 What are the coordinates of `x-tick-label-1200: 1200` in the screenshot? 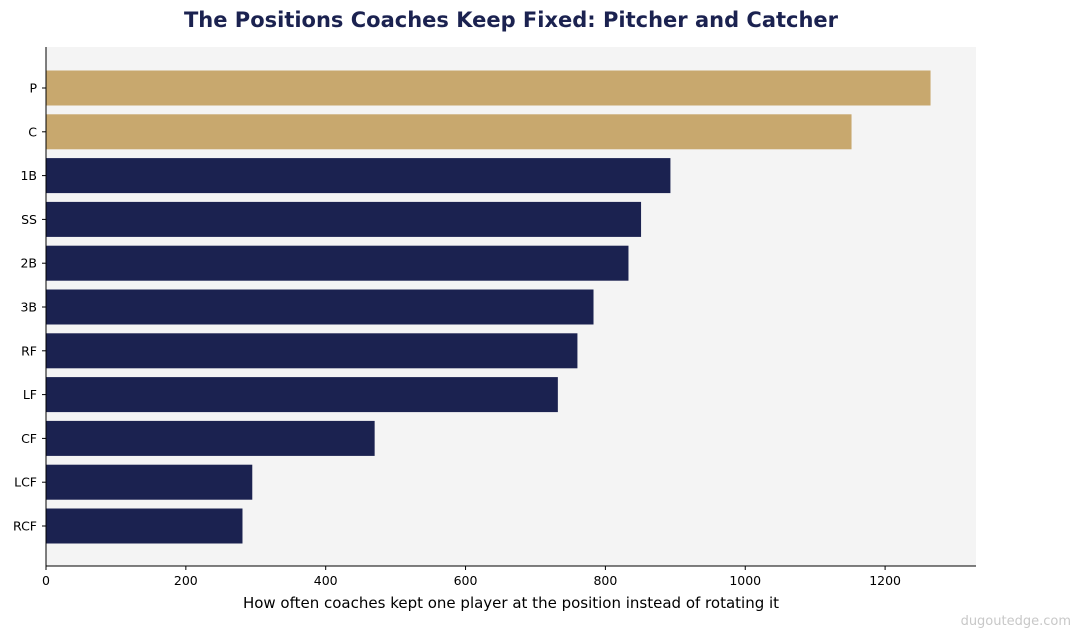 It's located at (885, 580).